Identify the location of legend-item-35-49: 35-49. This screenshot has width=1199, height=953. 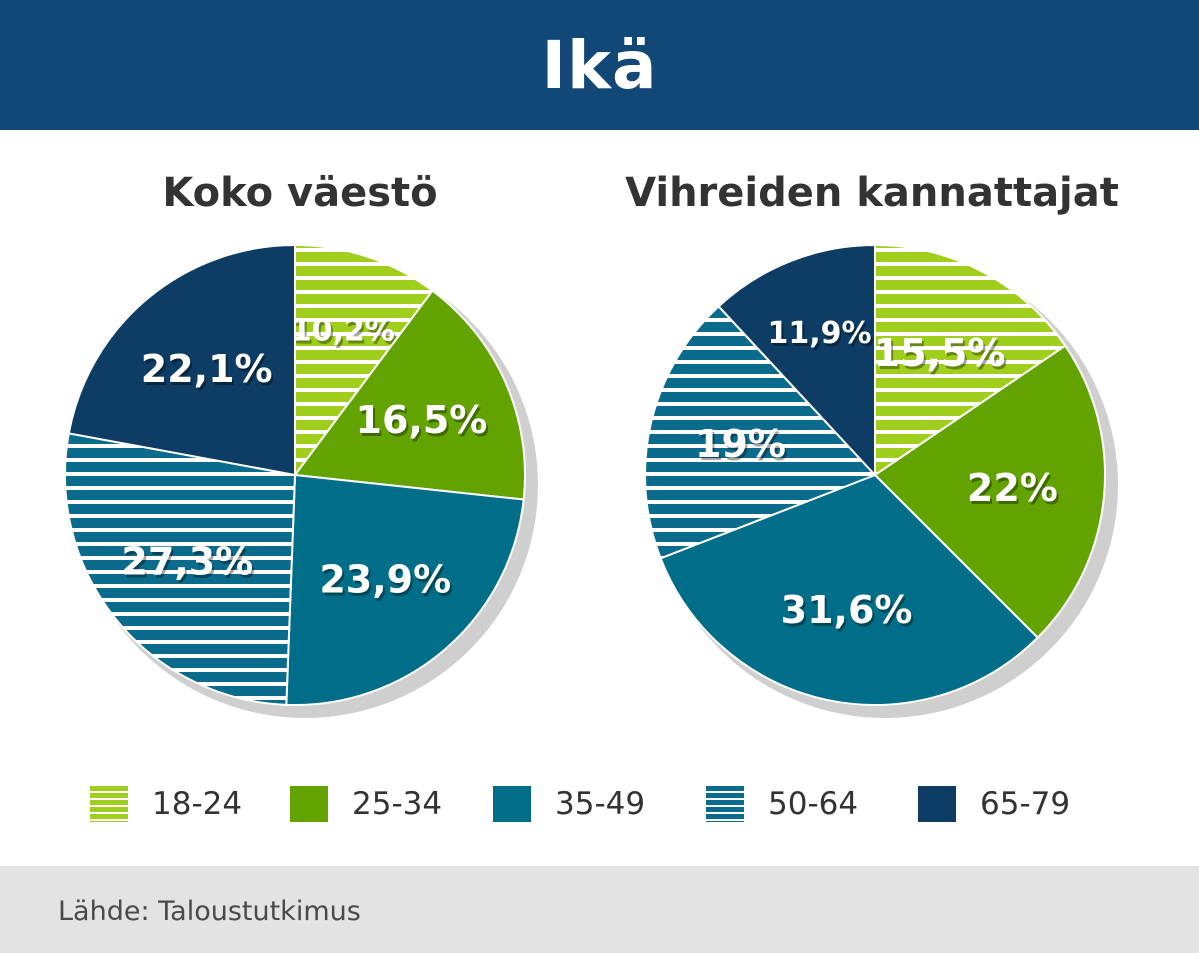
(569, 804).